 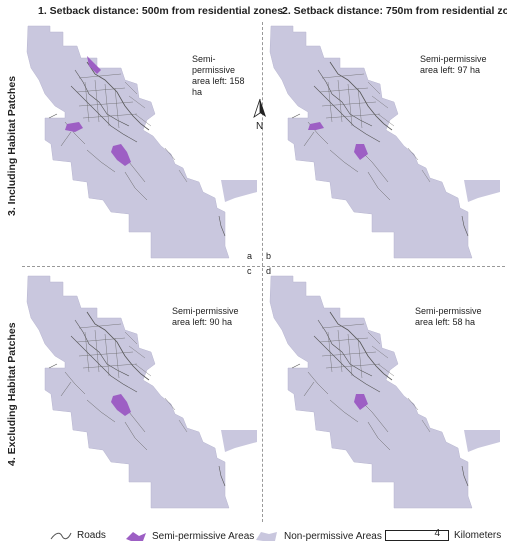 What do you see at coordinates (266, 536) in the screenshot?
I see `non-permissive-swatch-icon` at bounding box center [266, 536].